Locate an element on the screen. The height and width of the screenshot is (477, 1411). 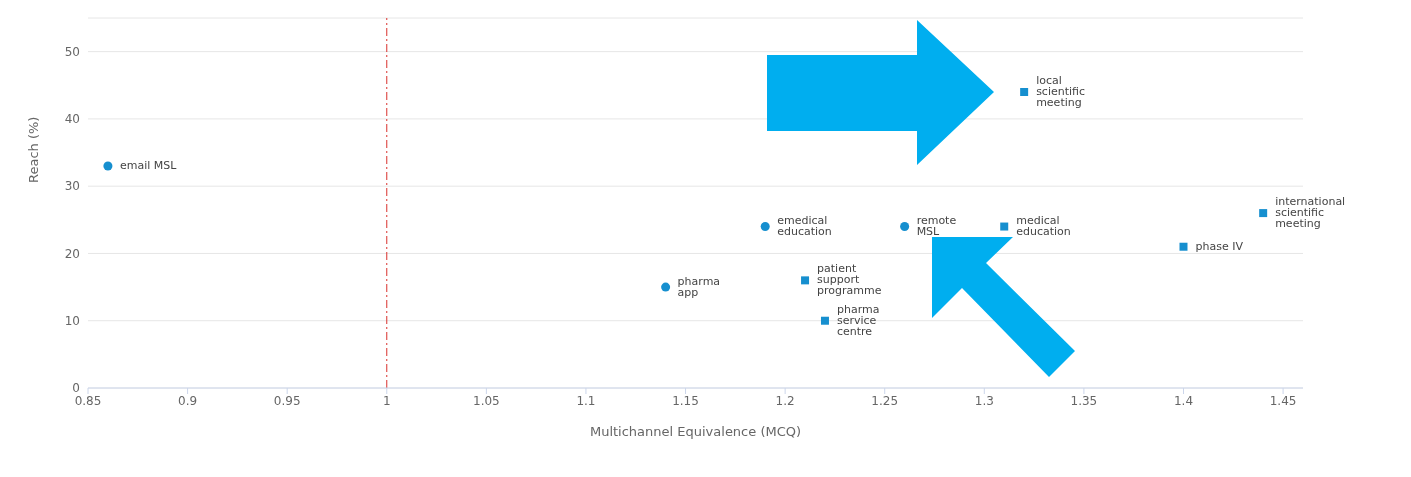
annotation: local scientific meeting is located at coordinates (1061, 91).